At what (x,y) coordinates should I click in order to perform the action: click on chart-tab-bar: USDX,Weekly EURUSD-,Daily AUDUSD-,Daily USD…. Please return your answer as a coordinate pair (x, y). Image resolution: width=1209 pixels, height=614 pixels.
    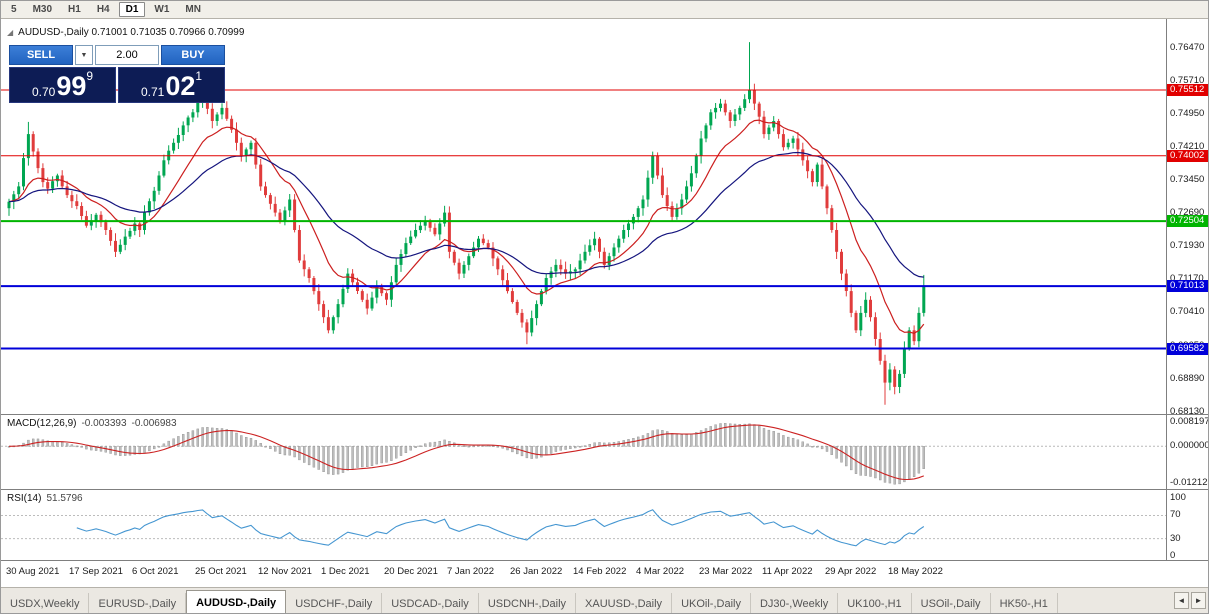
    Looking at the image, I should click on (604, 600).